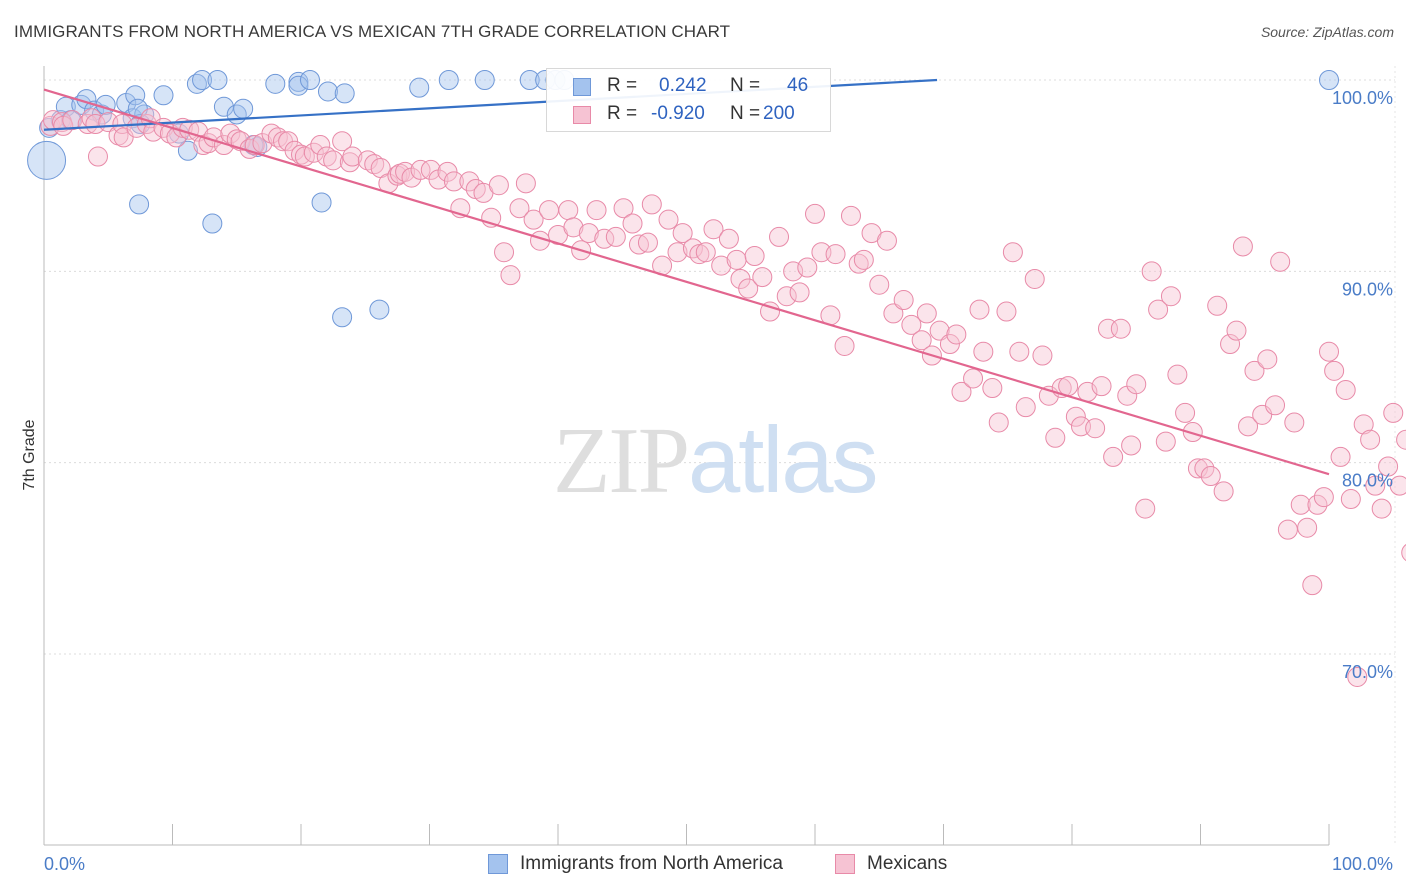  What do you see at coordinates (1327, 32) in the screenshot?
I see `source-note: Source: ZipAtlas.com` at bounding box center [1327, 32].